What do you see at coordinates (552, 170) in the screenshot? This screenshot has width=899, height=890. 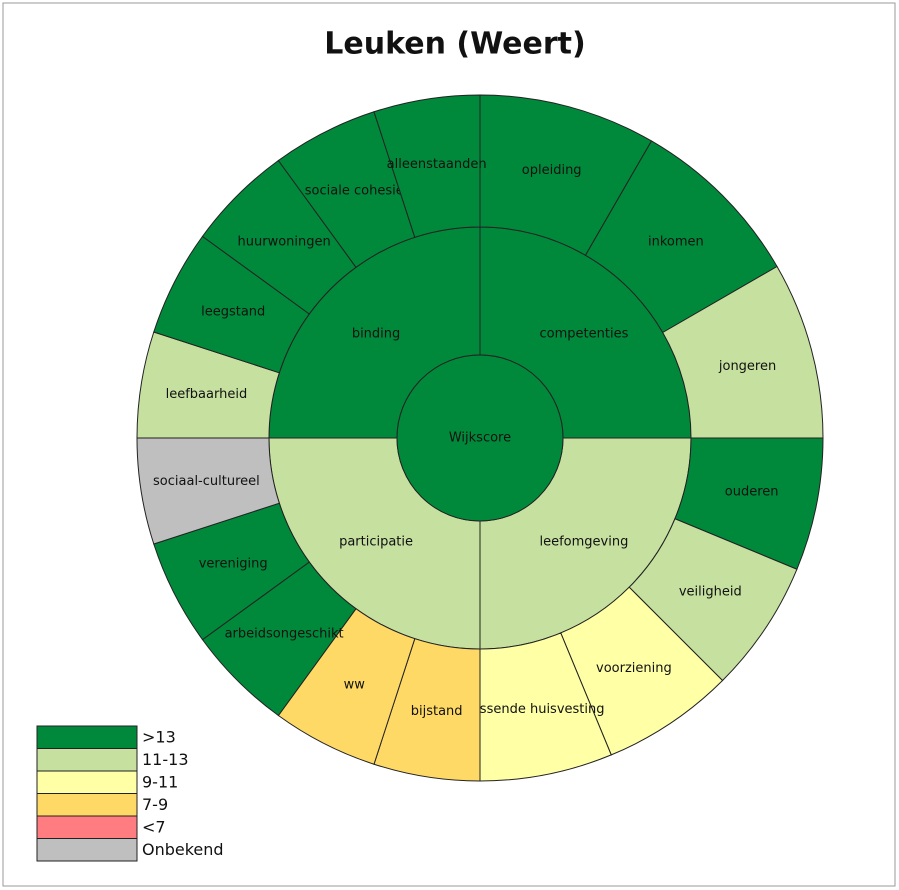 I see `outer-label: opleiding` at bounding box center [552, 170].